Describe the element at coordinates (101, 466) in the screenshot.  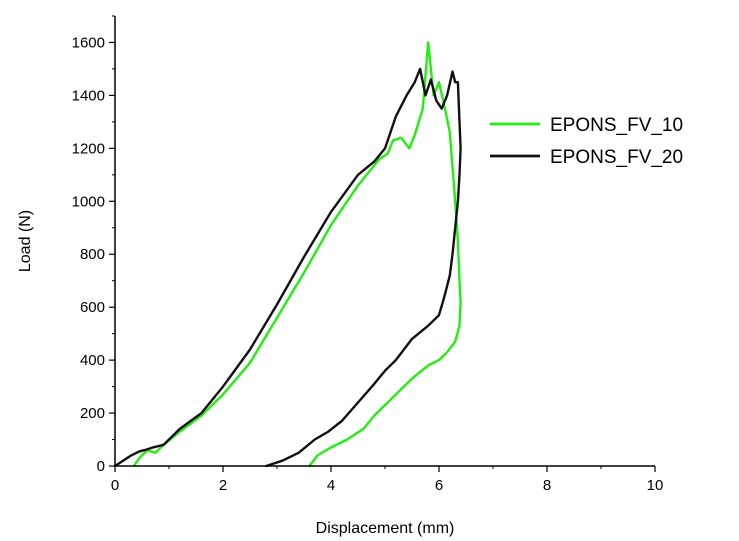
I see `y-tick-label: 0` at that location.